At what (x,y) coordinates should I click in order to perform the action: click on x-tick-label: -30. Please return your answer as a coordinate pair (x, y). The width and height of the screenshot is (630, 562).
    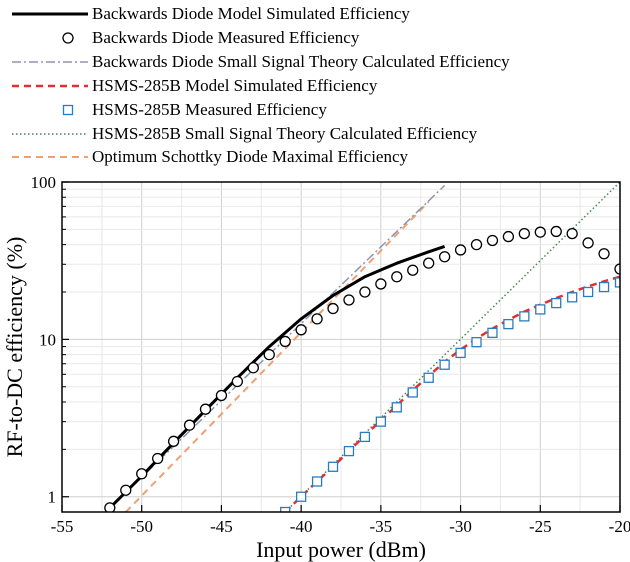
    Looking at the image, I should click on (460, 526).